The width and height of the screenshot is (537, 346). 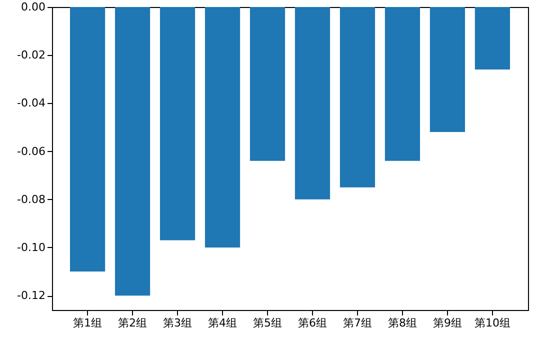 I want to click on y-tick-label: -0.08, so click(x=31, y=199).